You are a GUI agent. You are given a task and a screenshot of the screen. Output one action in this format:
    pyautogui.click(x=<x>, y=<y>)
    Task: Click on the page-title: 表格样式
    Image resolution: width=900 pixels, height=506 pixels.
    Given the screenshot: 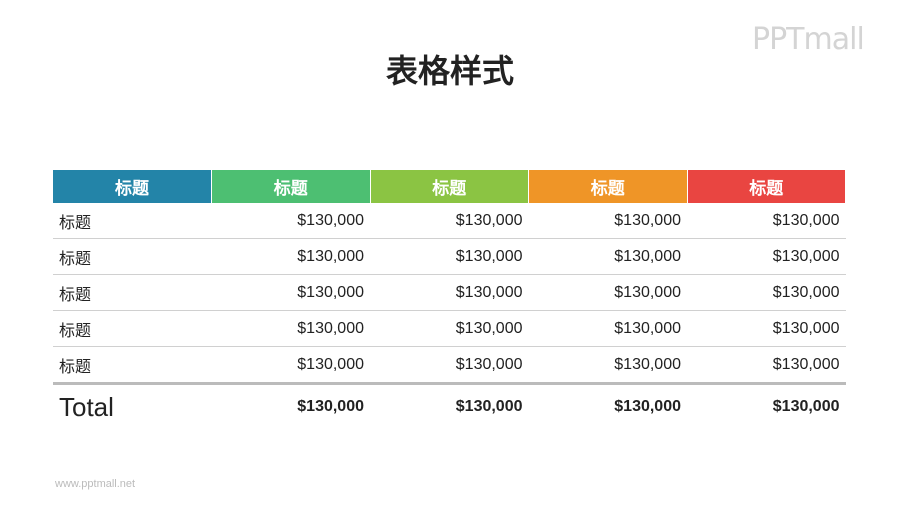 What is the action you would take?
    pyautogui.click(x=449, y=71)
    